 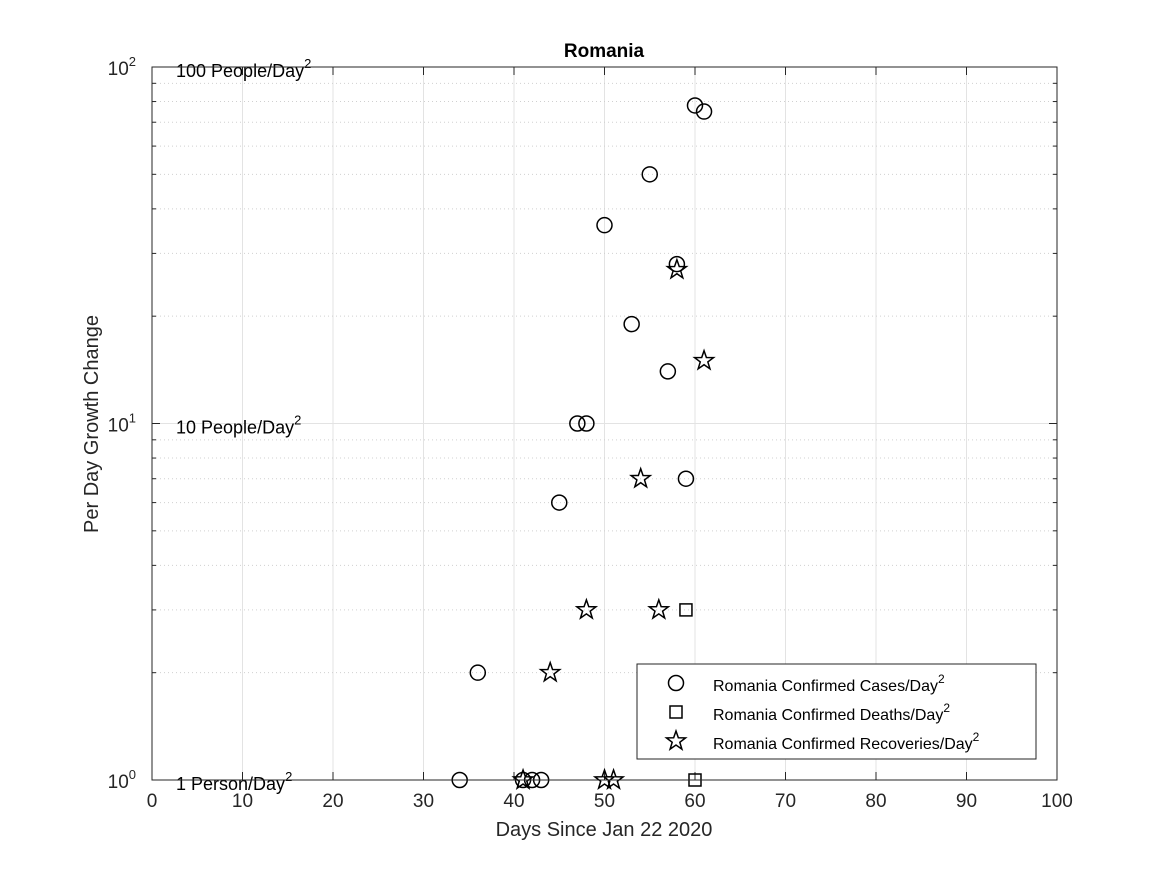 What do you see at coordinates (604, 830) in the screenshot?
I see `x-axis-label: Days Since Jan 22 2020` at bounding box center [604, 830].